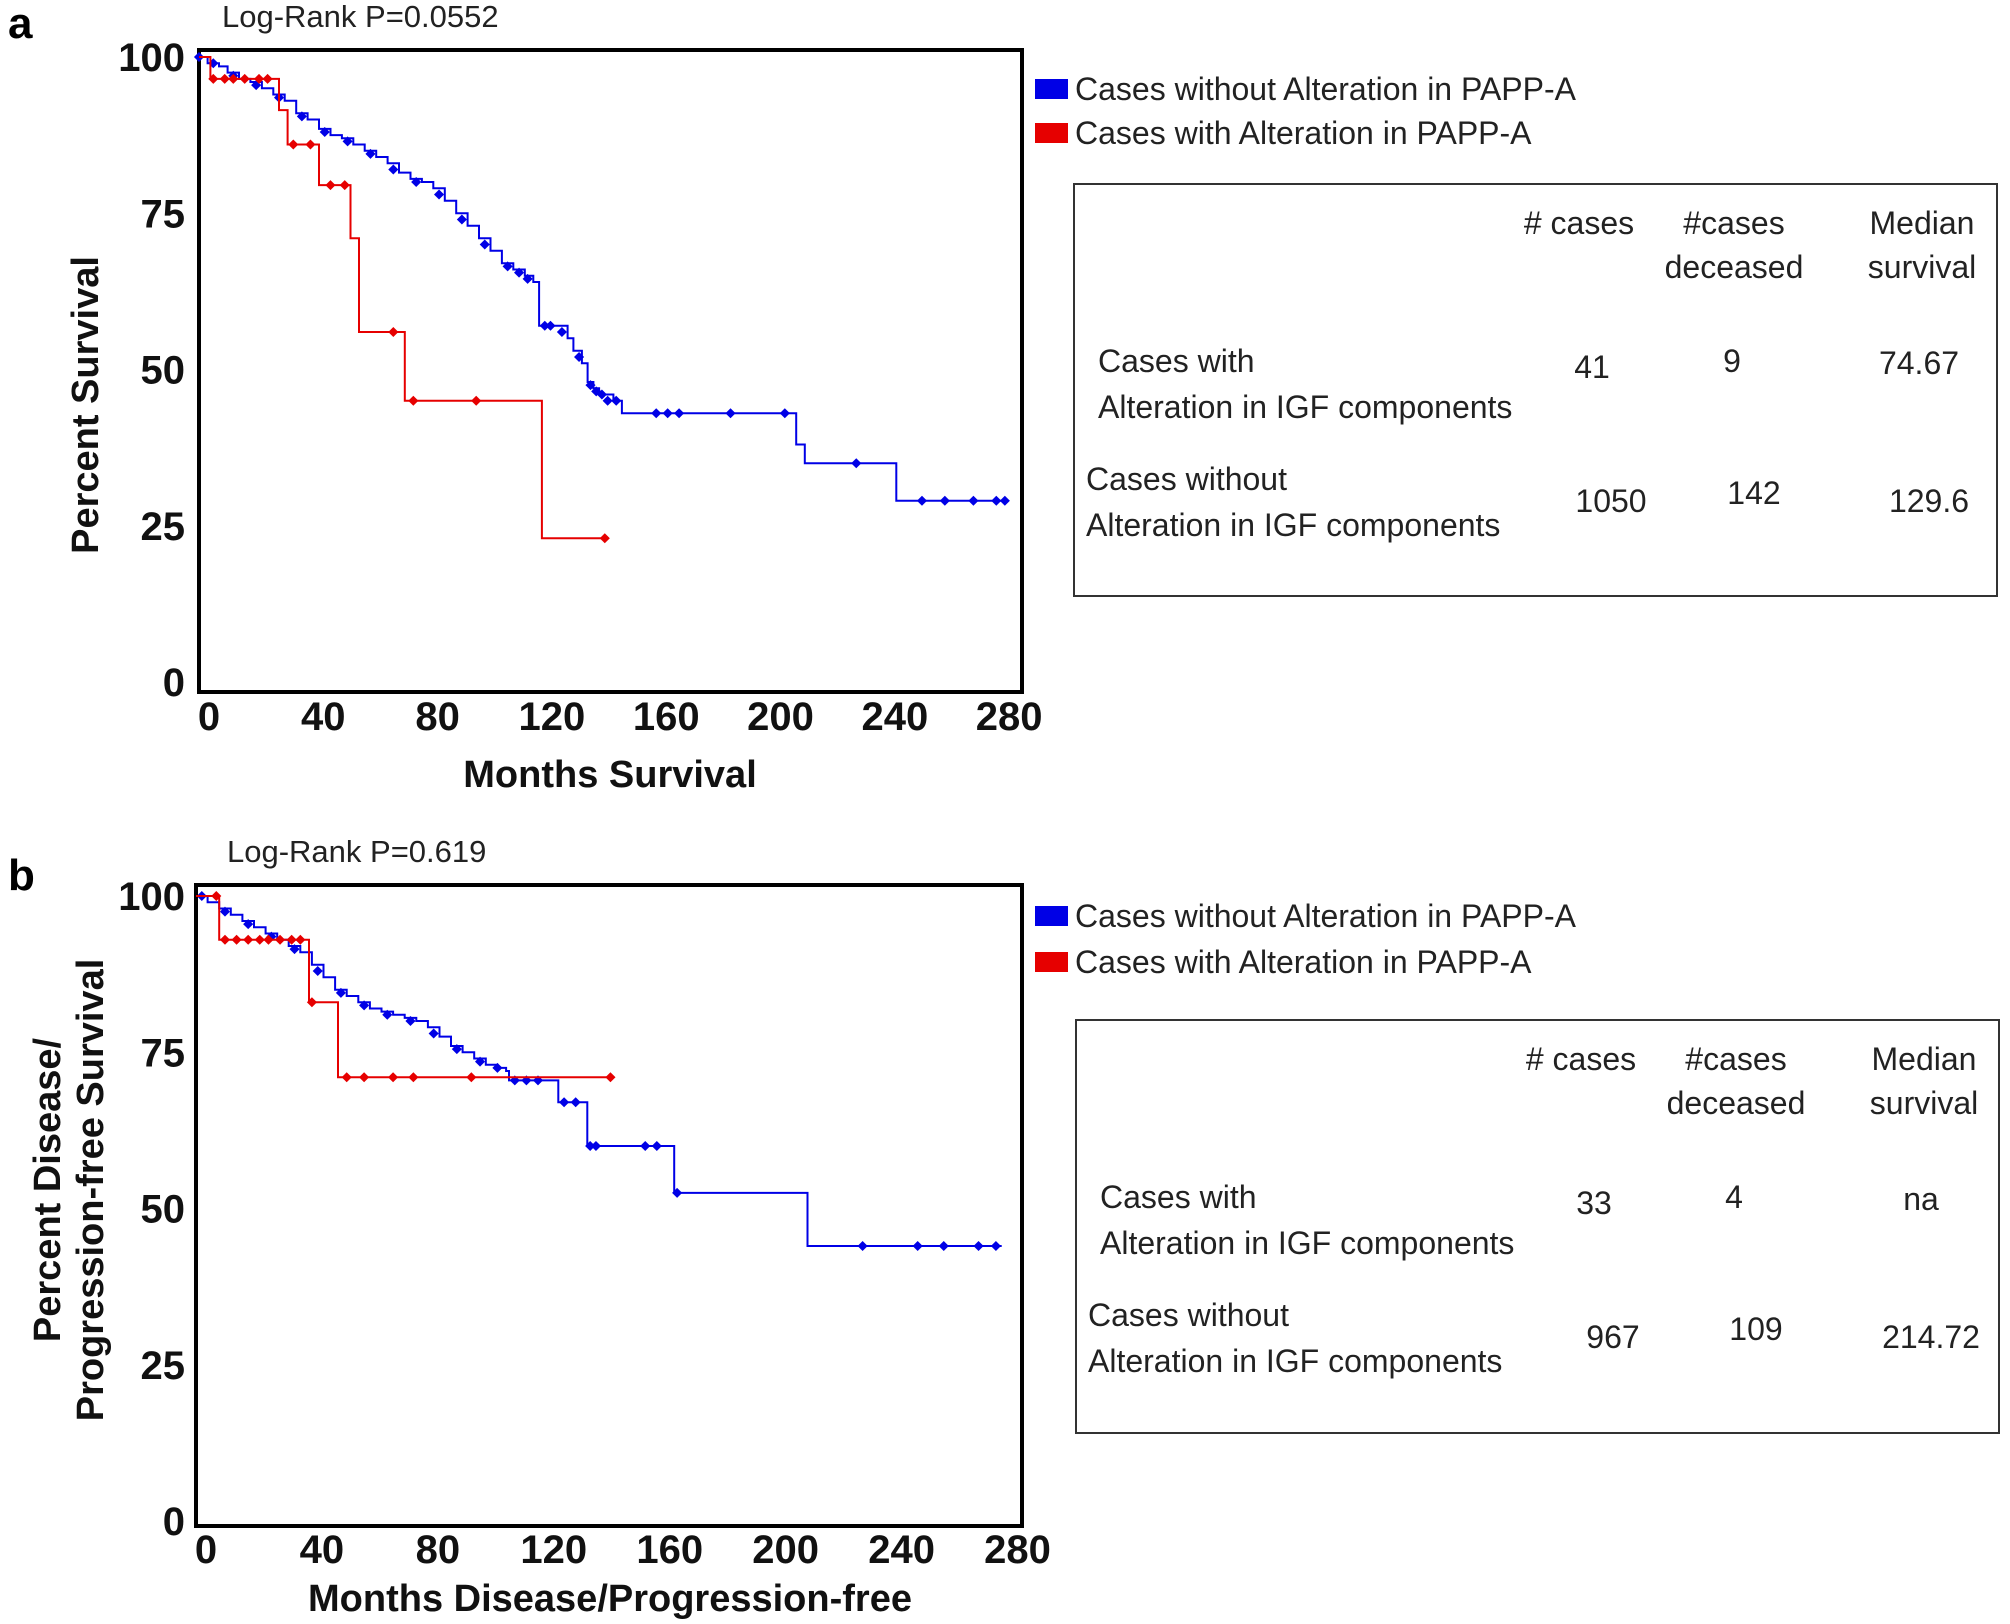  What do you see at coordinates (1186, 479) in the screenshot?
I see `panel-a-table-row-label: Cases without` at bounding box center [1186, 479].